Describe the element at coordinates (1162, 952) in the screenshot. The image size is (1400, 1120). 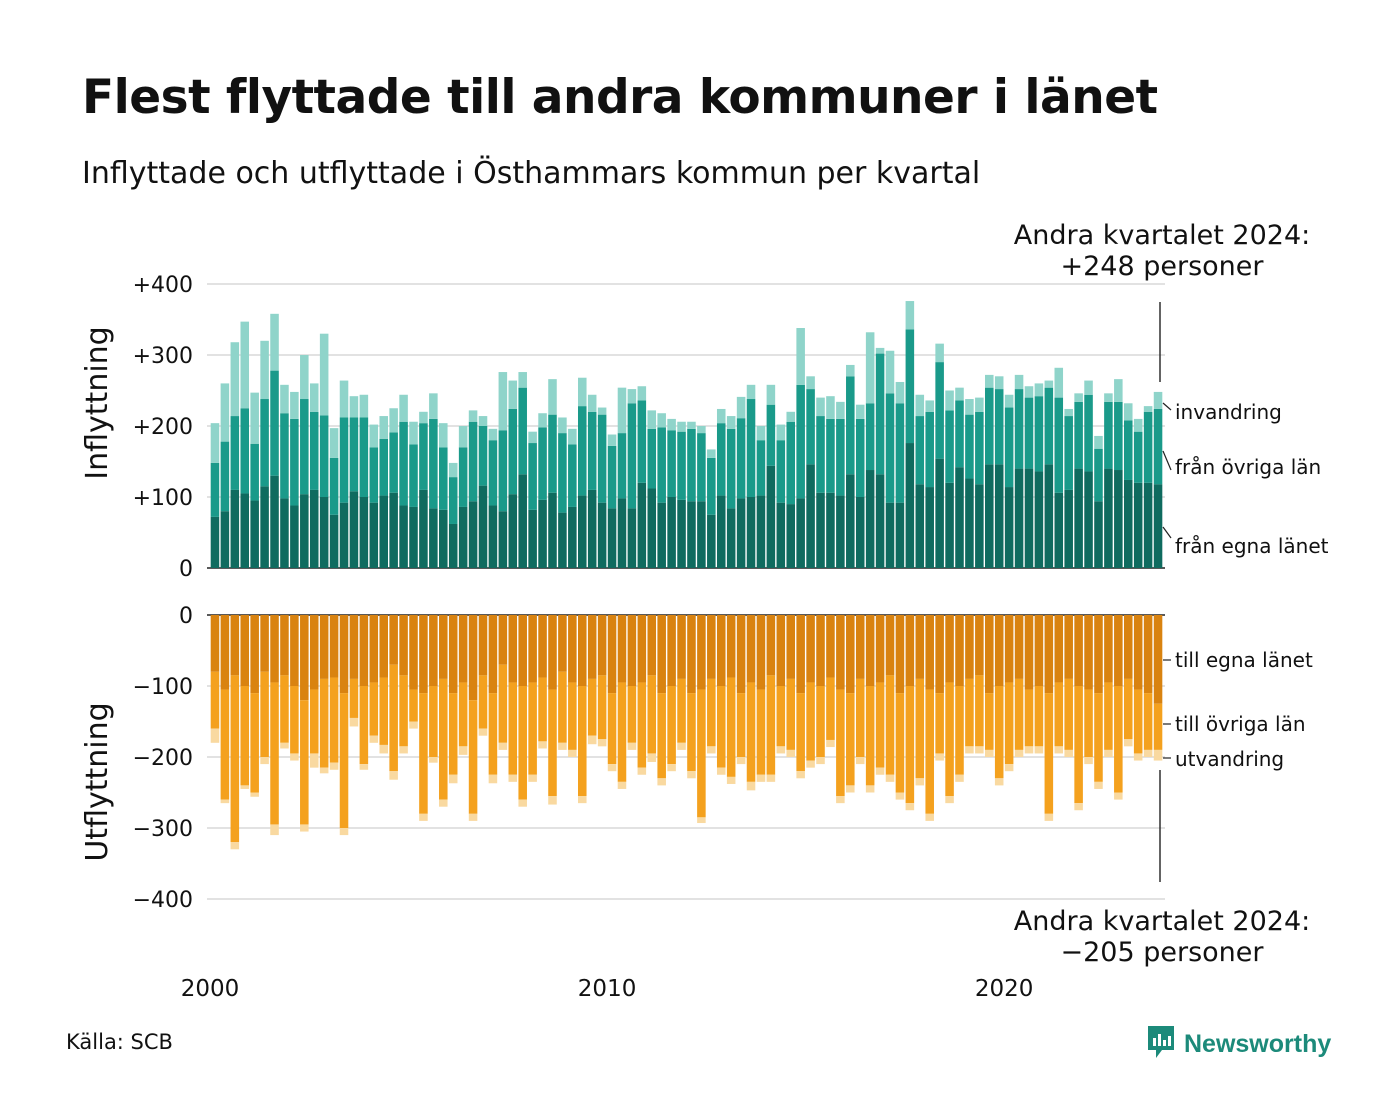
I see `annotation-text: −205 personer` at that location.